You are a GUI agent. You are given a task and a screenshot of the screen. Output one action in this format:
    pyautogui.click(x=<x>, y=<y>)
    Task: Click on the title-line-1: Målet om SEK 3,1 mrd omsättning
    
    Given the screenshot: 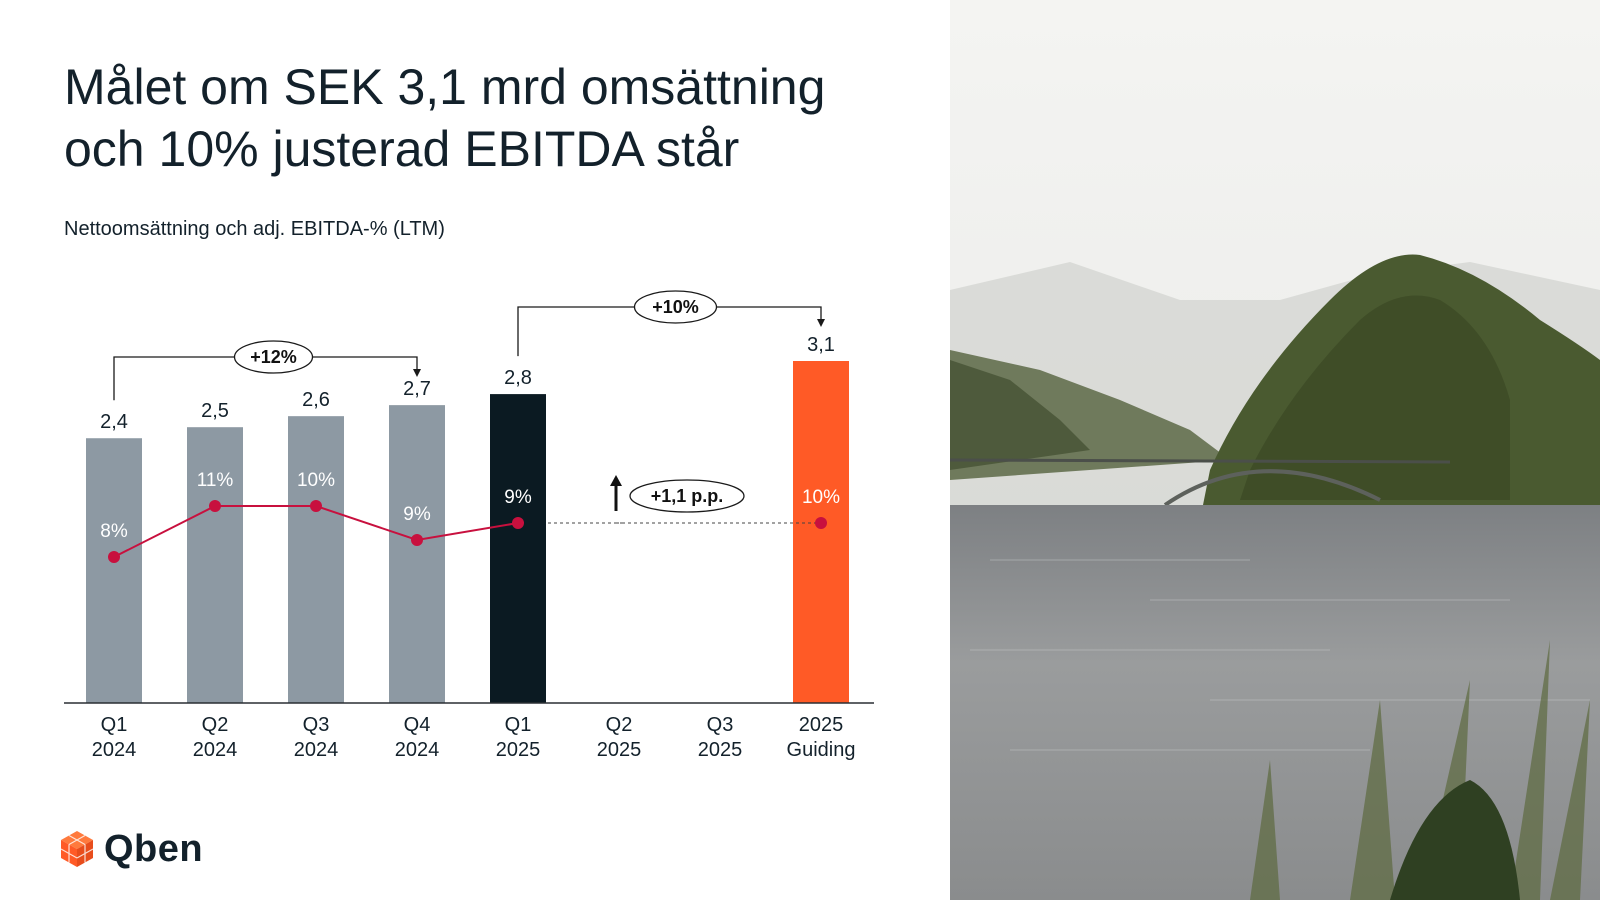 What is the action you would take?
    pyautogui.click(x=445, y=87)
    